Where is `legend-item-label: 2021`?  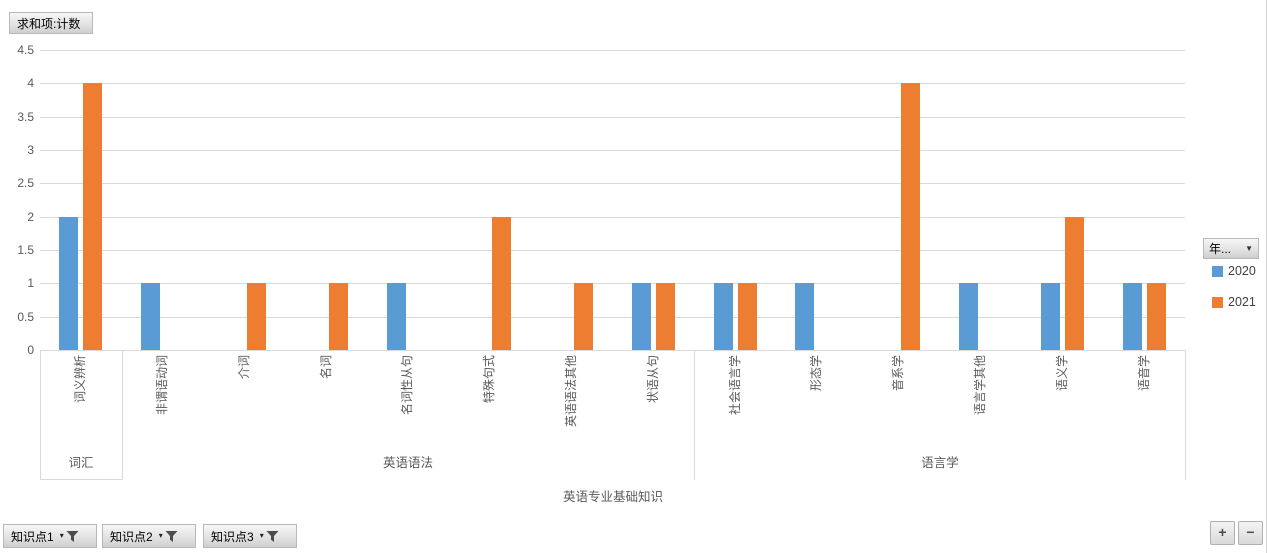
legend-item-label: 2021 is located at coordinates (1242, 302).